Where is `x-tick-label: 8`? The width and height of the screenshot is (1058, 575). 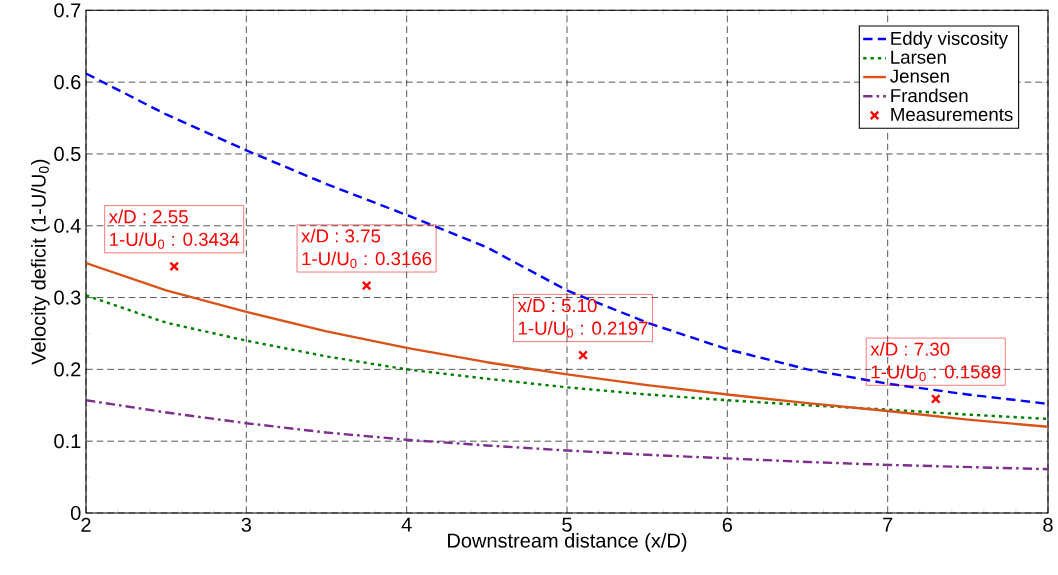
x-tick-label: 8 is located at coordinates (1048, 524).